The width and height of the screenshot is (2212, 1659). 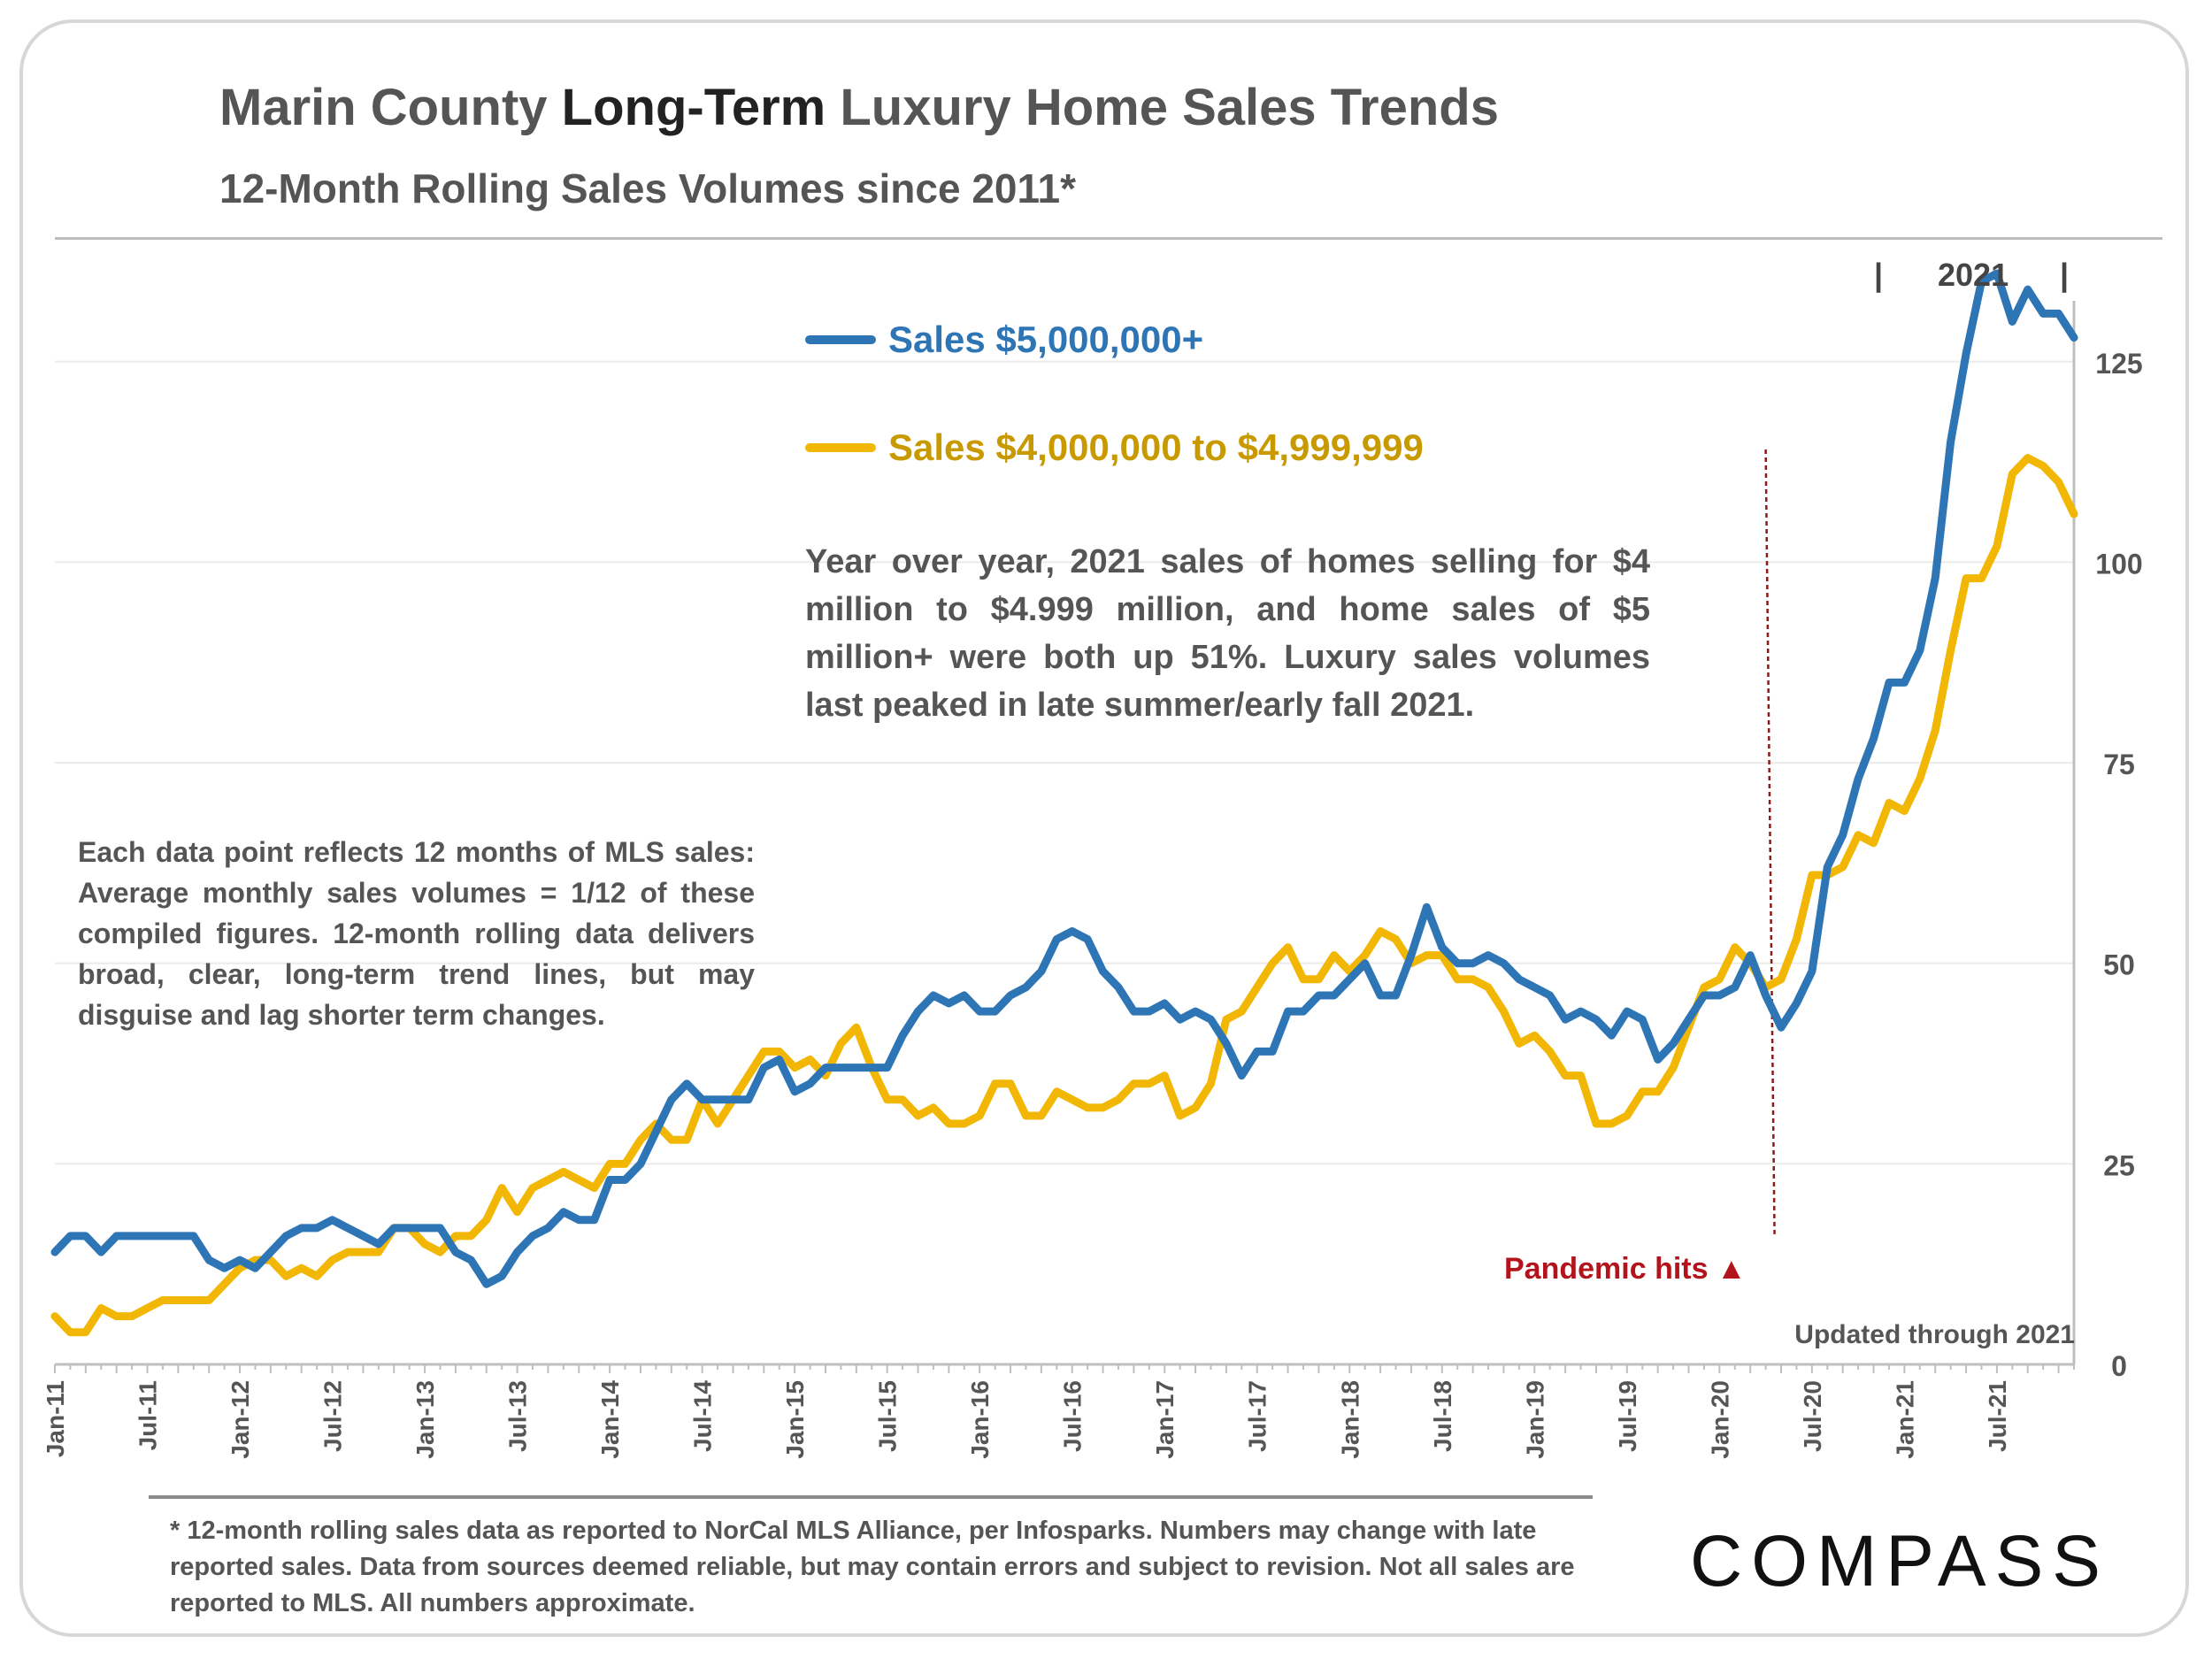 I want to click on year-bracket-left: |, so click(x=1879, y=275).